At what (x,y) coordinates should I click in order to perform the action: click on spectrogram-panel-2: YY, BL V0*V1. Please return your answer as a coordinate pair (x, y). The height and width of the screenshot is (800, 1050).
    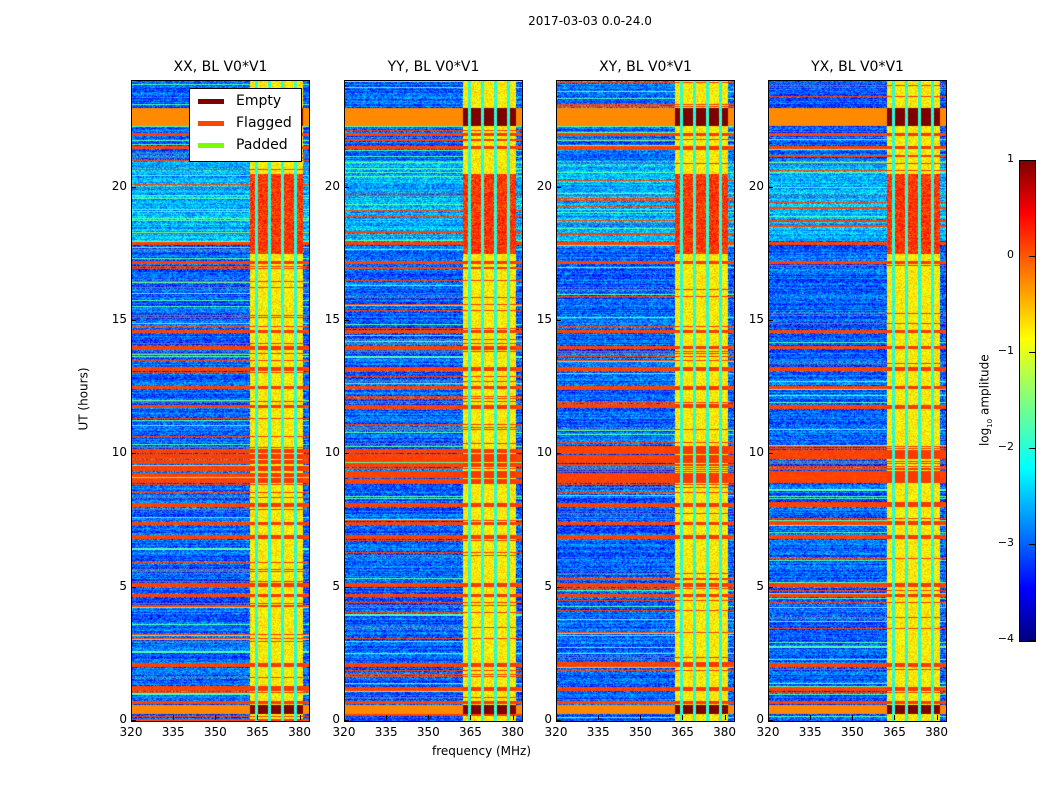
    Looking at the image, I should click on (433, 390).